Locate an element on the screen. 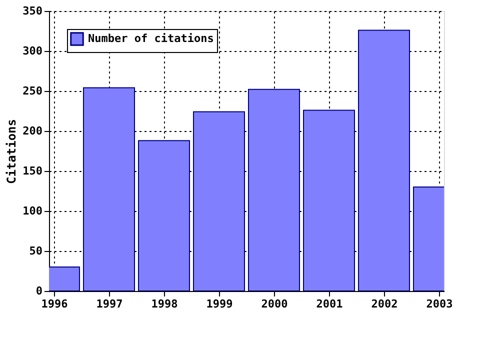 The height and width of the screenshot is (350, 480). x-tick-label: 1997 is located at coordinates (109, 304).